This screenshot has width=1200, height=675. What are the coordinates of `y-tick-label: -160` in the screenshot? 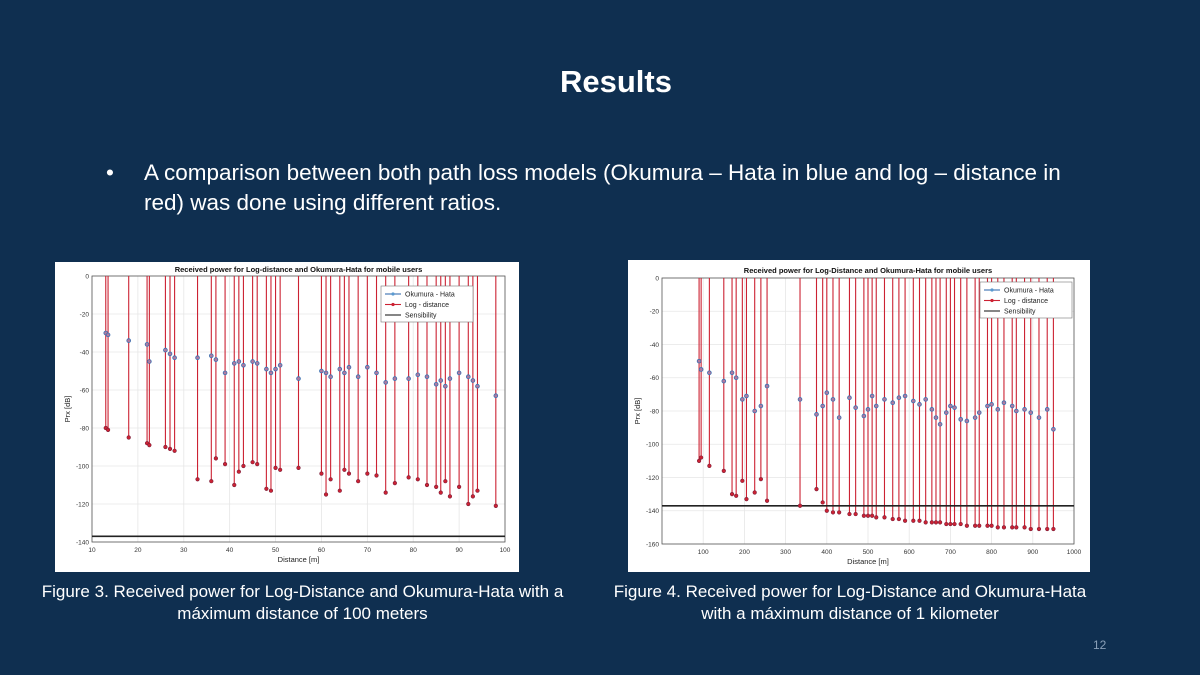 It's located at (652, 544).